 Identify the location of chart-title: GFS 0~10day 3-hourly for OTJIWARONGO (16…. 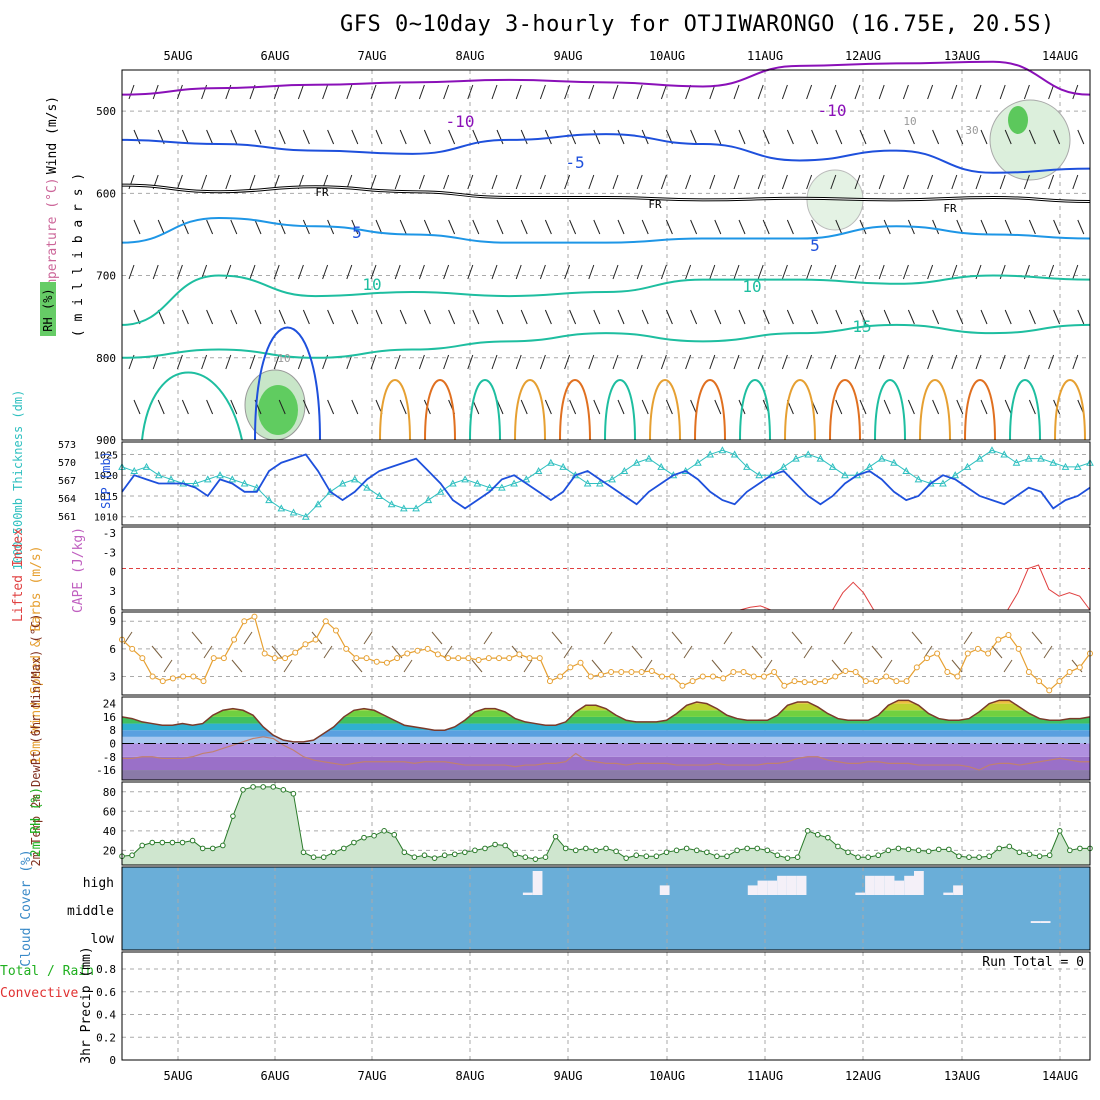
(697, 24).